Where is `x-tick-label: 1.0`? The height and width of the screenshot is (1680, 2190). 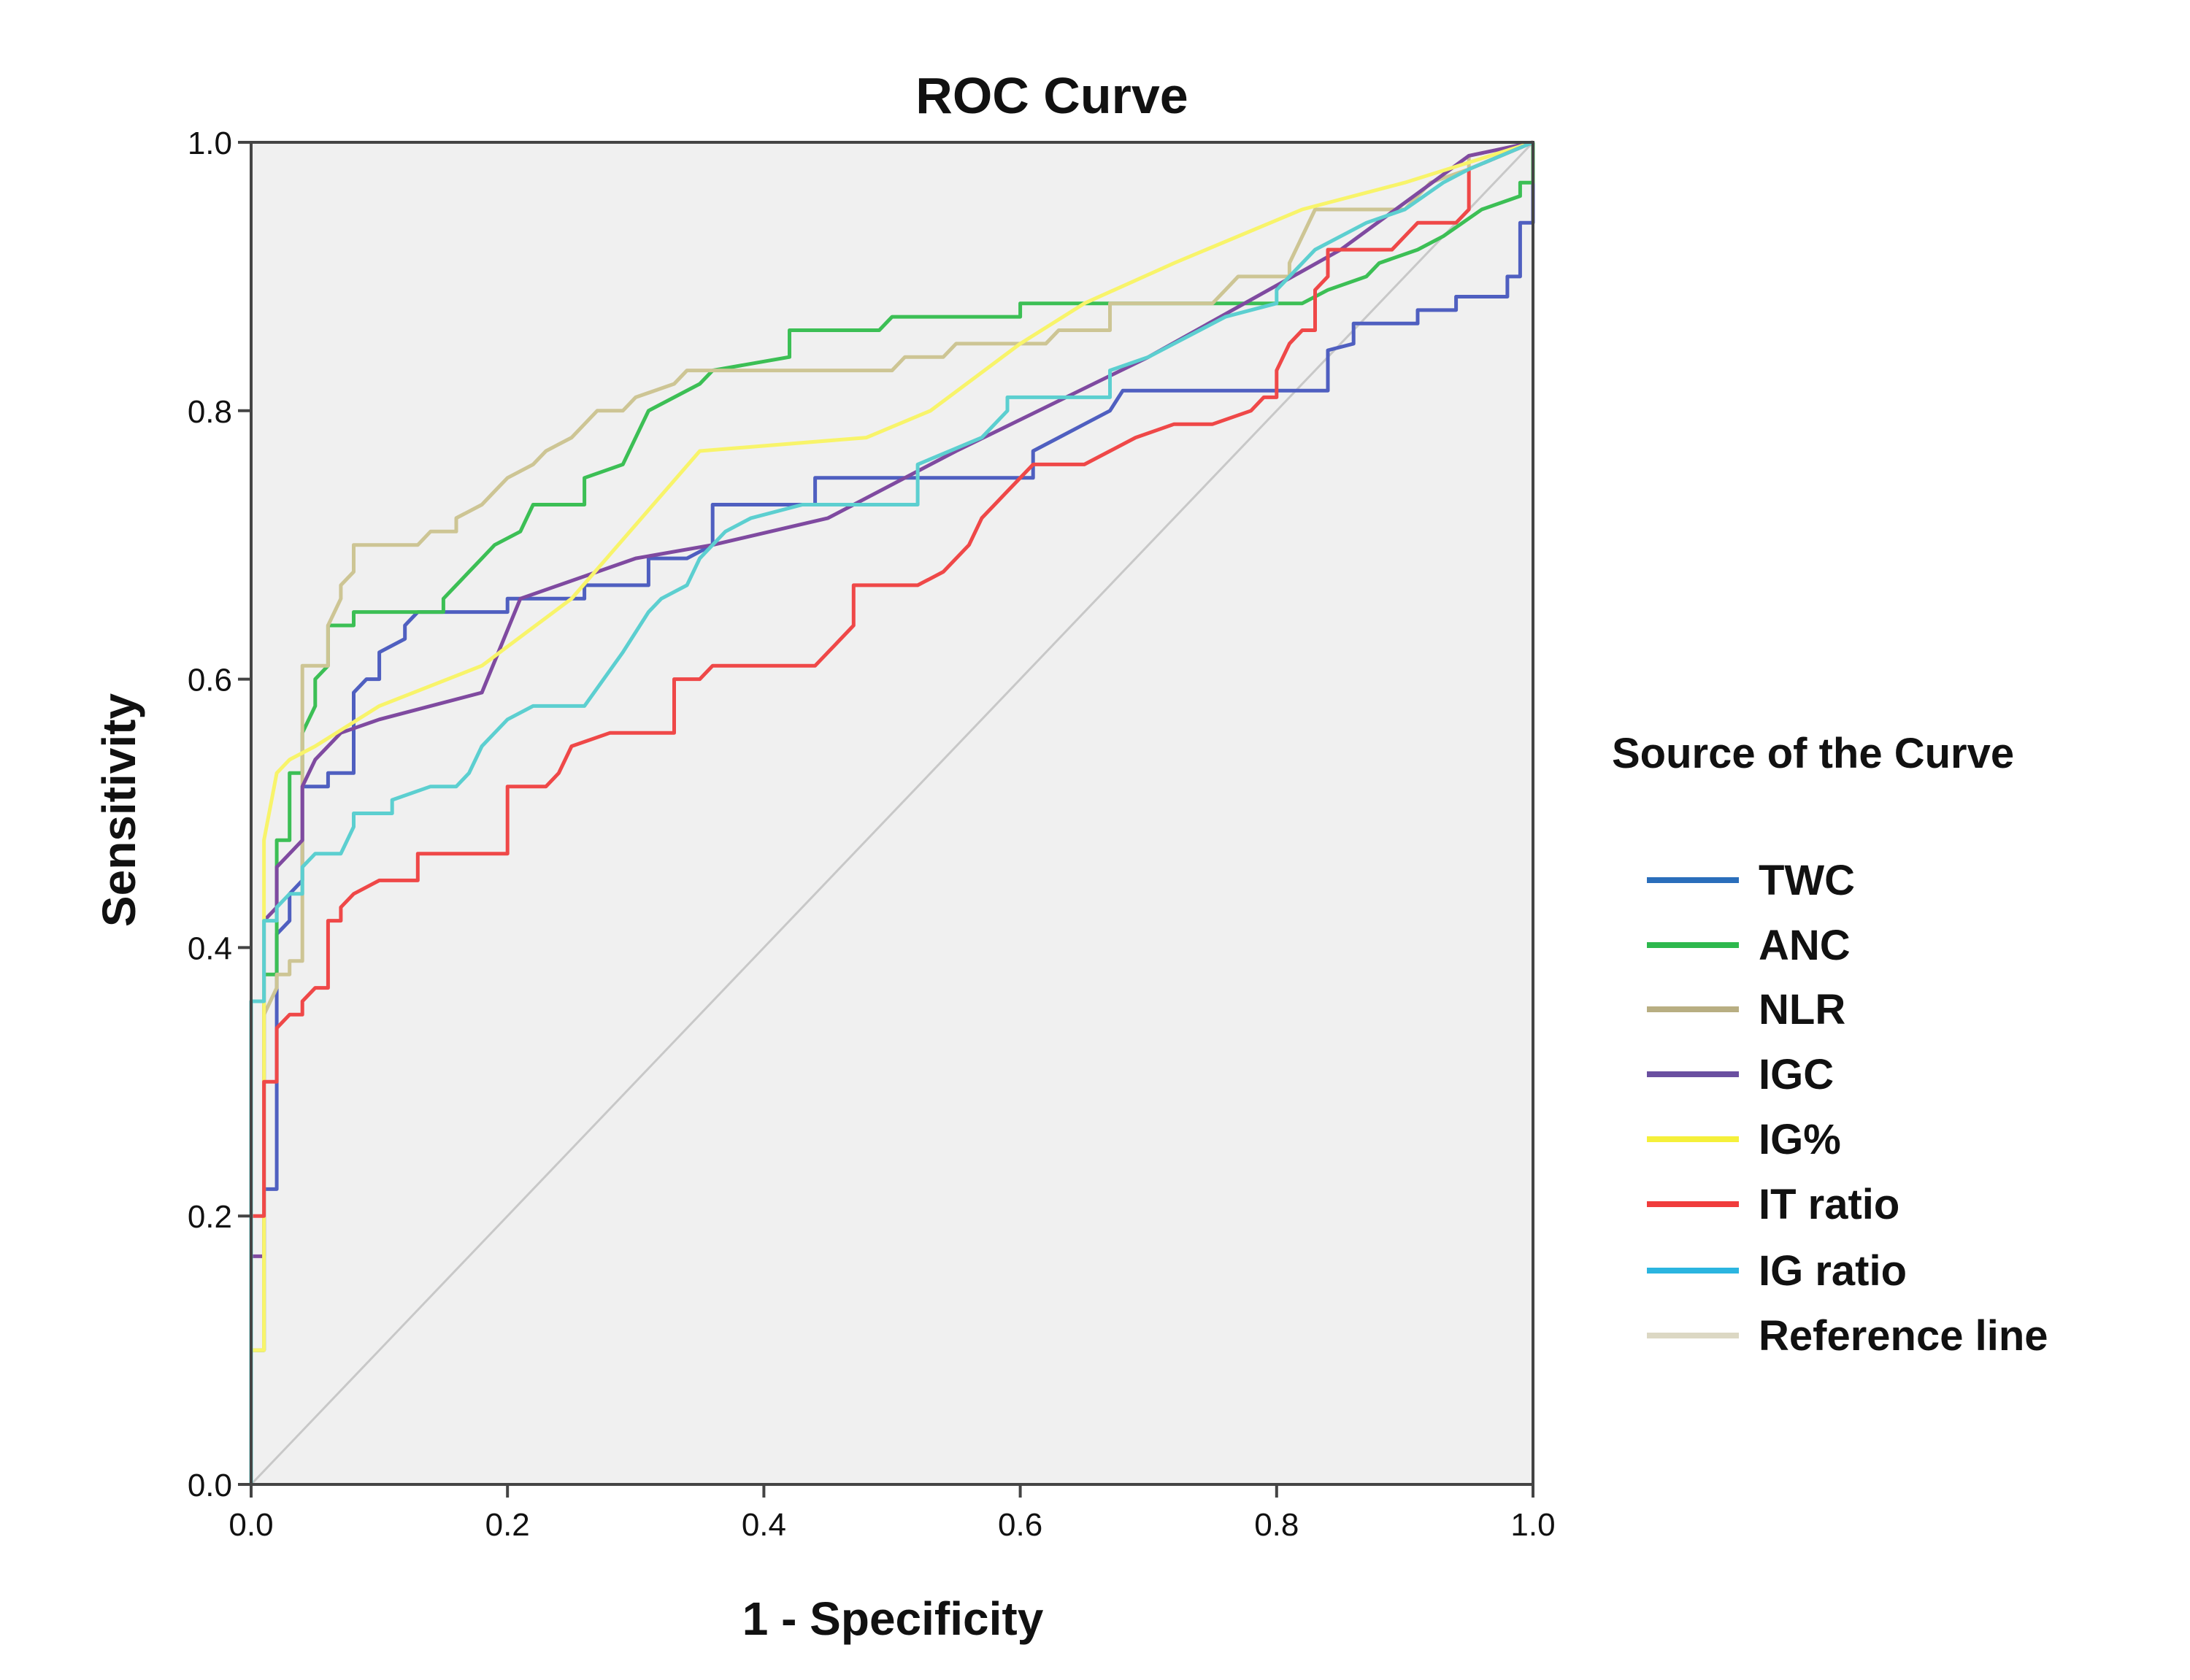
x-tick-label: 1.0 is located at coordinates (1532, 1525).